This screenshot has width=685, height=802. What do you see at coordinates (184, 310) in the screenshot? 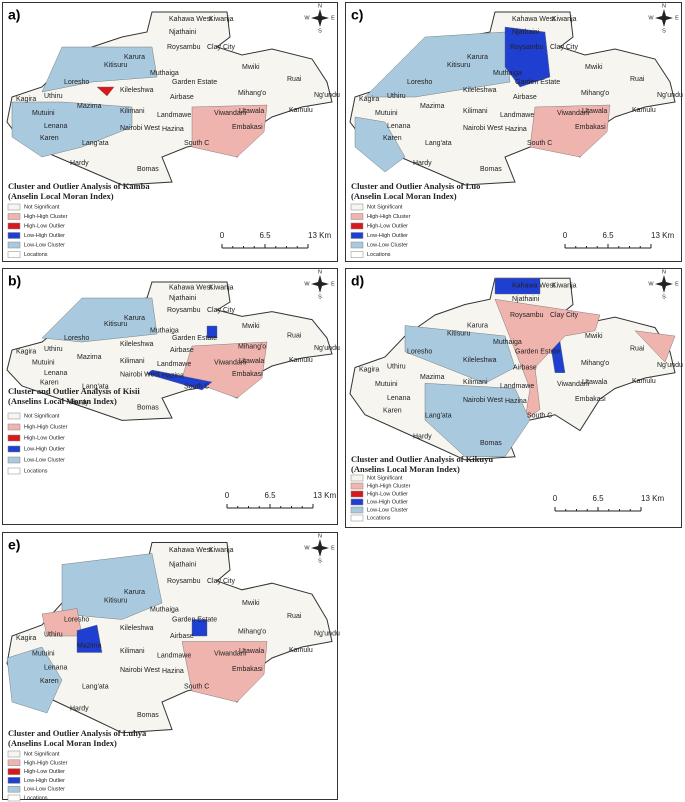
I see `place-label: Roysambu` at bounding box center [184, 310].